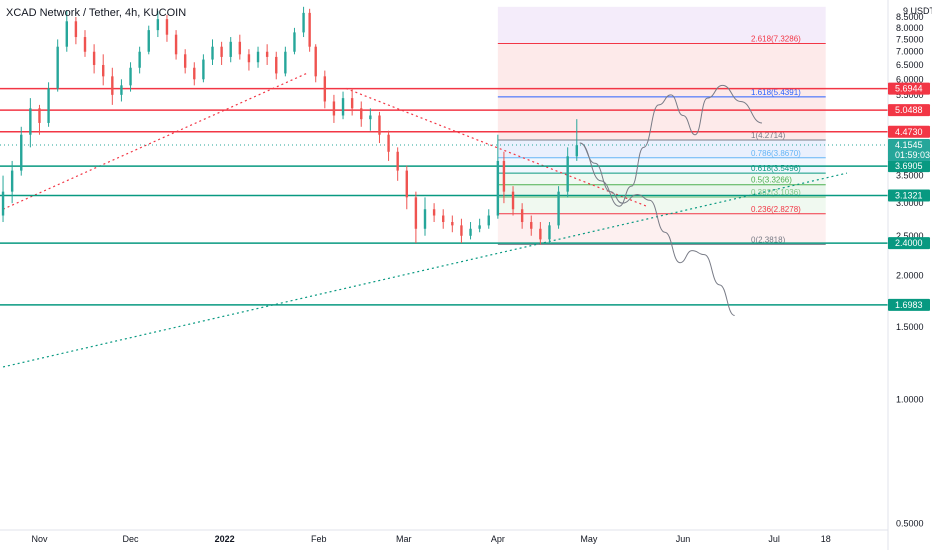  I want to click on y-tick-label: 5.5000, so click(910, 95).